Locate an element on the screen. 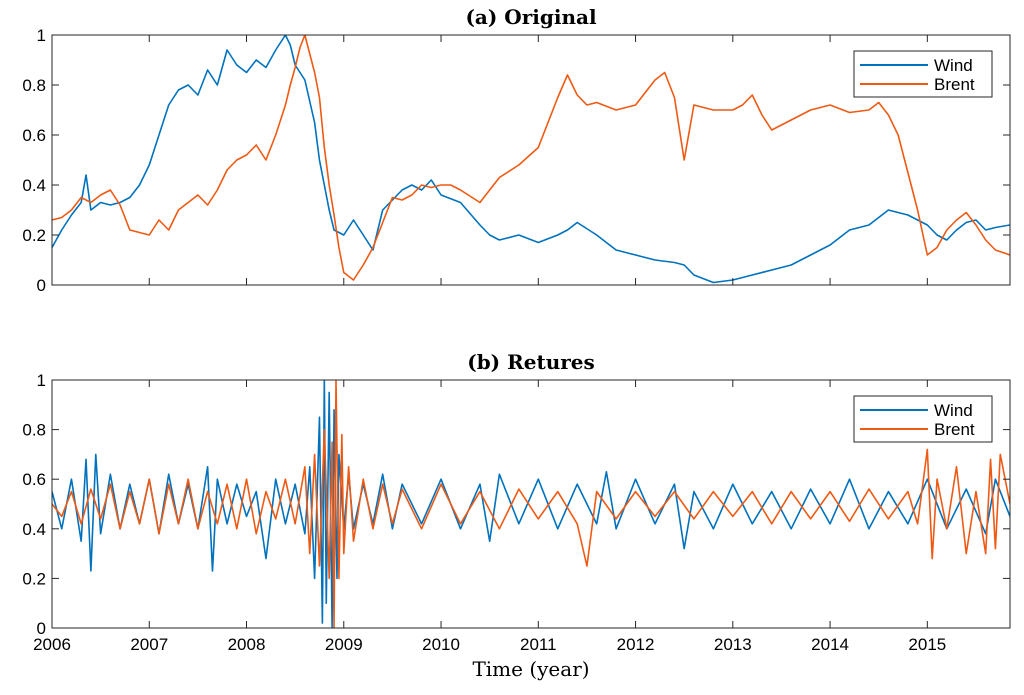  chart-title: (b) Retures is located at coordinates (531, 362).